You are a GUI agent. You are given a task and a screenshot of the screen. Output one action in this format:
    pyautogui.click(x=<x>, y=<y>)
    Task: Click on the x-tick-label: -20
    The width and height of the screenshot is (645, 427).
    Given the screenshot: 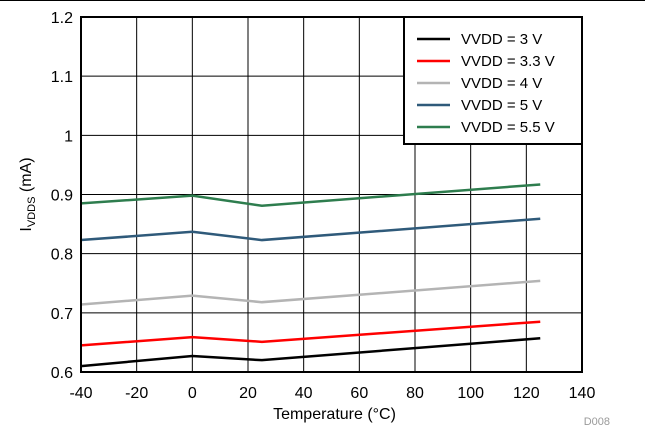 What is the action you would take?
    pyautogui.click(x=136, y=393)
    